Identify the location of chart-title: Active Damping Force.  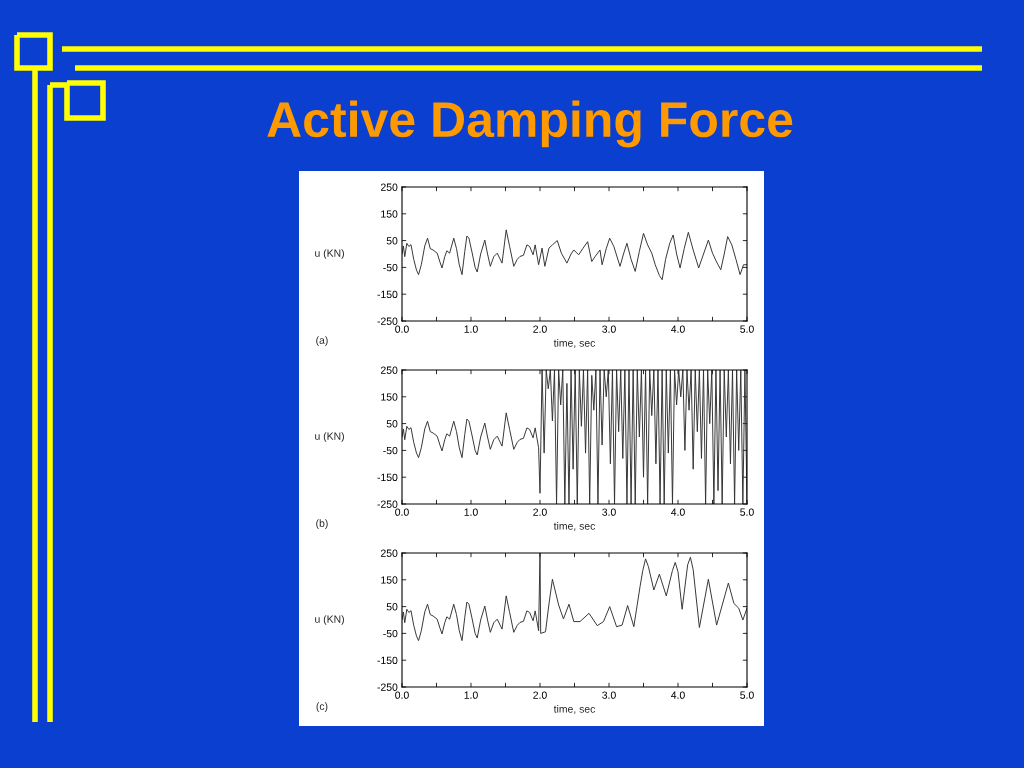
(530, 124).